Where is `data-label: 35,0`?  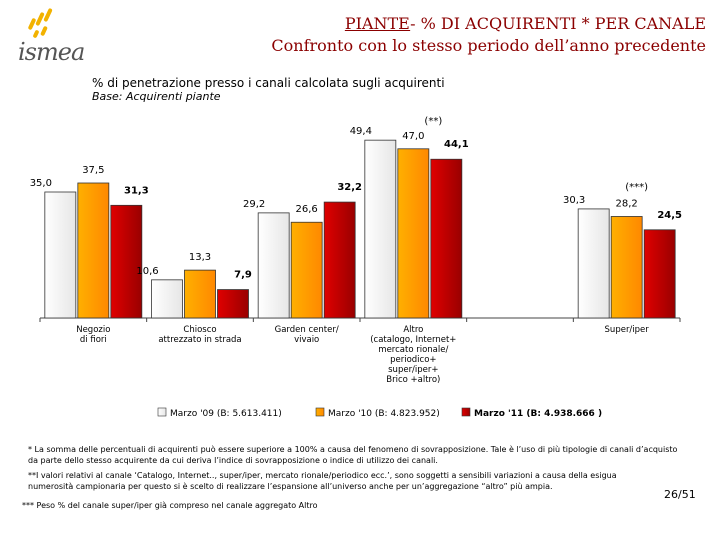
data-label: 35,0 is located at coordinates (41, 183).